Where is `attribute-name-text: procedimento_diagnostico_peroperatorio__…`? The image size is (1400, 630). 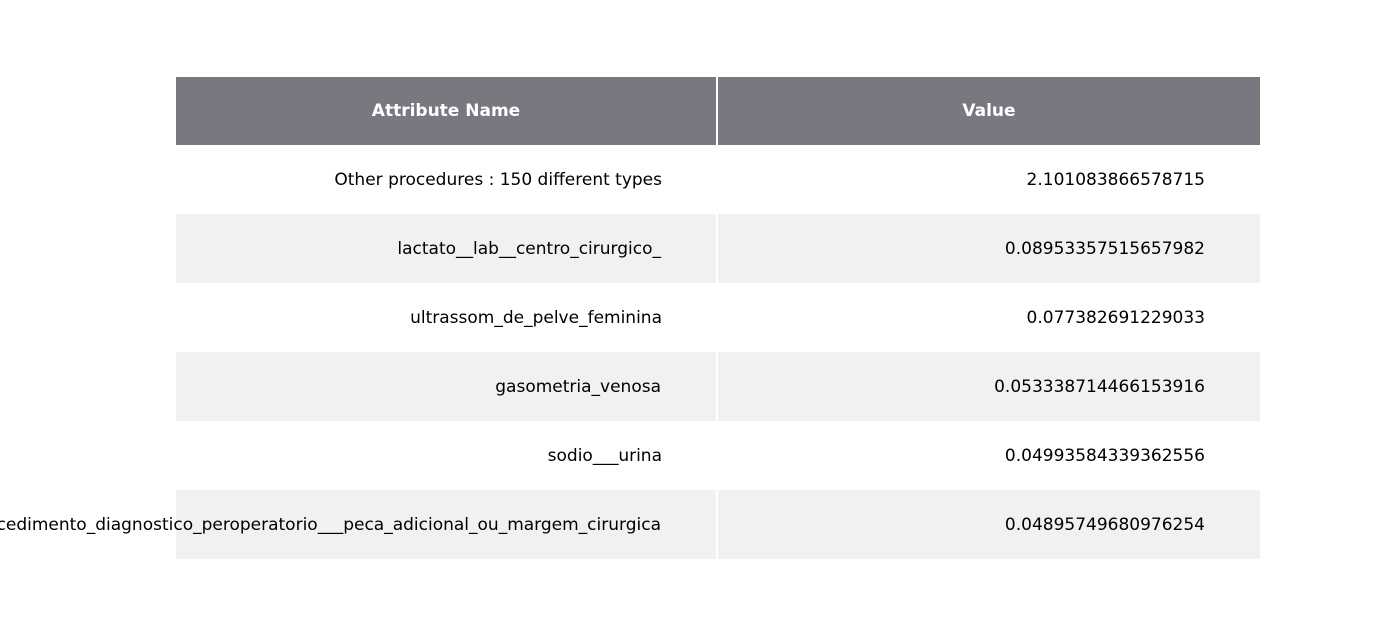 attribute-name-text: procedimento_diagnostico_peroperatorio__… is located at coordinates (330, 524).